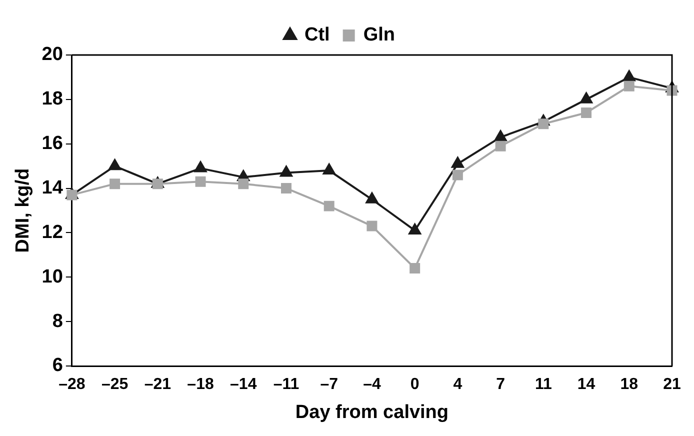 Image resolution: width=694 pixels, height=436 pixels. What do you see at coordinates (629, 385) in the screenshot?
I see `x-tick-label: 18` at bounding box center [629, 385].